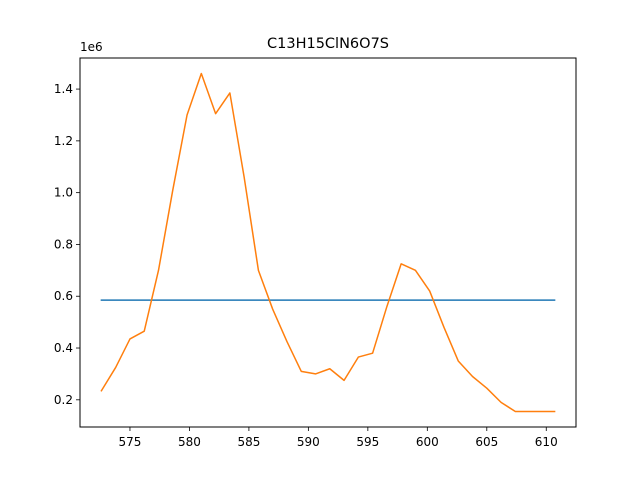 The image size is (640, 480). Describe the element at coordinates (130, 442) in the screenshot. I see `x-tick-label: 575` at that location.